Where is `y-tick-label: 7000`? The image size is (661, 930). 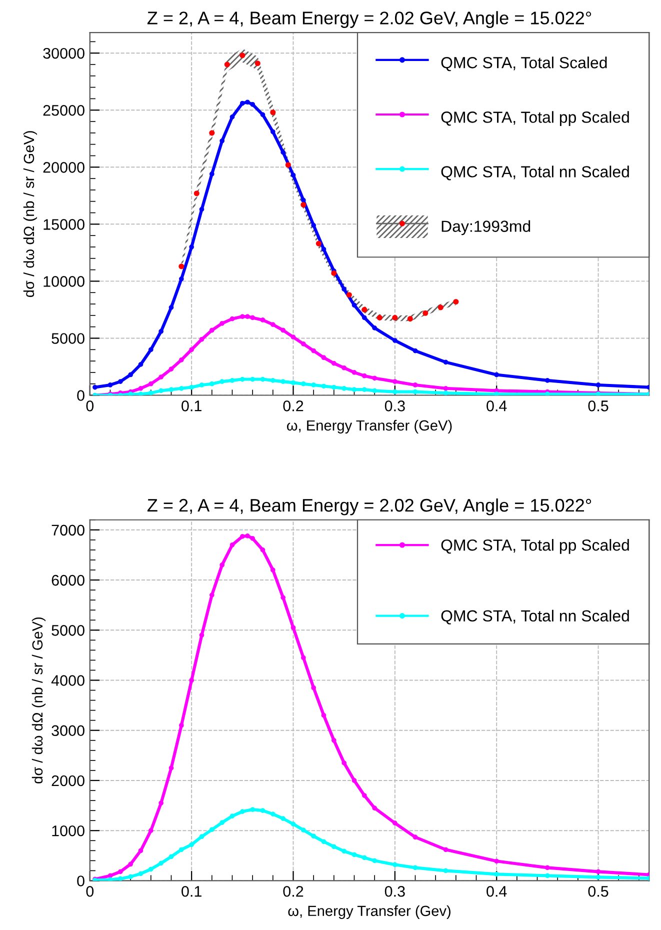 y-tick-label: 7000 is located at coordinates (68, 530).